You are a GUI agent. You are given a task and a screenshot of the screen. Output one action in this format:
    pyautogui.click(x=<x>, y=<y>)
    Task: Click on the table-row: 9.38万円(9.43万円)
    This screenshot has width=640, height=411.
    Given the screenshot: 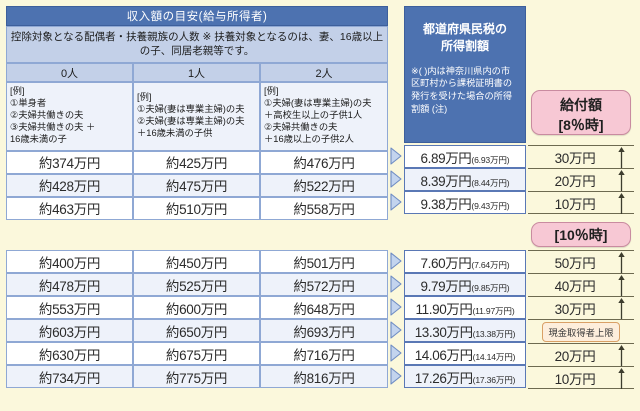 What is the action you would take?
    pyautogui.click(x=465, y=202)
    